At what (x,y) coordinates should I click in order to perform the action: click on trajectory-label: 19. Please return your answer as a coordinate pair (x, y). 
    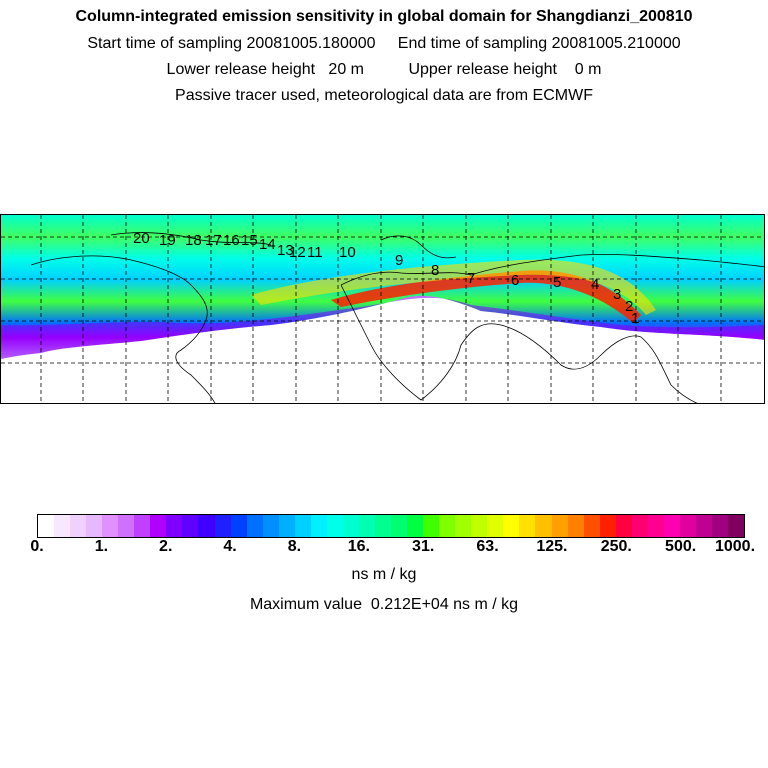
    Looking at the image, I should click on (167, 240).